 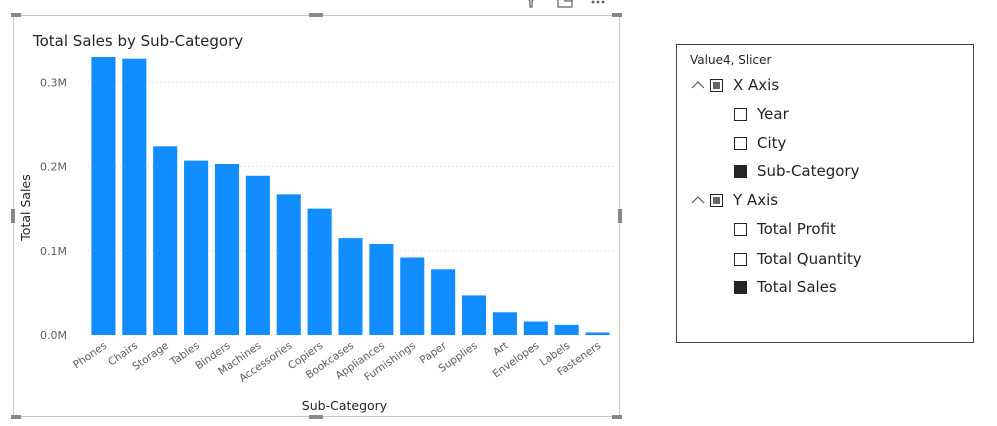 What do you see at coordinates (53, 251) in the screenshot?
I see `y-tick-label: 0.1M` at bounding box center [53, 251].